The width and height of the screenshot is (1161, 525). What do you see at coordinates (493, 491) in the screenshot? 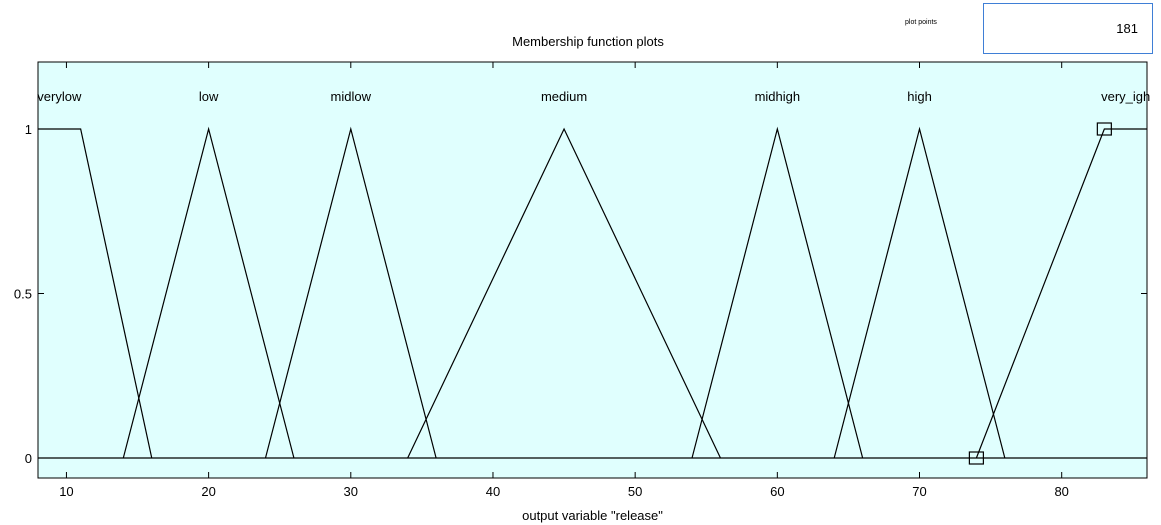
I see `x-tick-label: 40` at bounding box center [493, 491].